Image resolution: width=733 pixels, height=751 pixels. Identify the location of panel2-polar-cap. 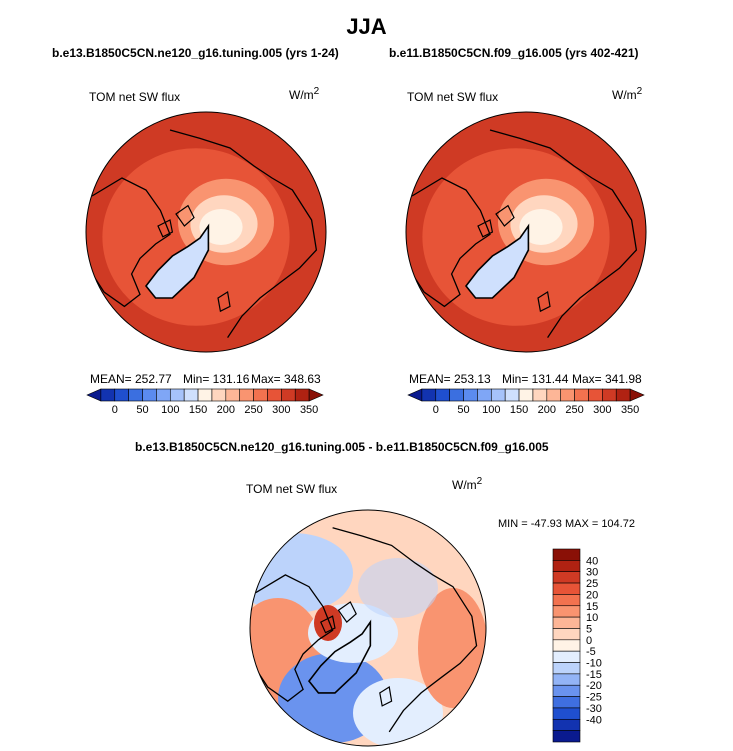
(541, 227).